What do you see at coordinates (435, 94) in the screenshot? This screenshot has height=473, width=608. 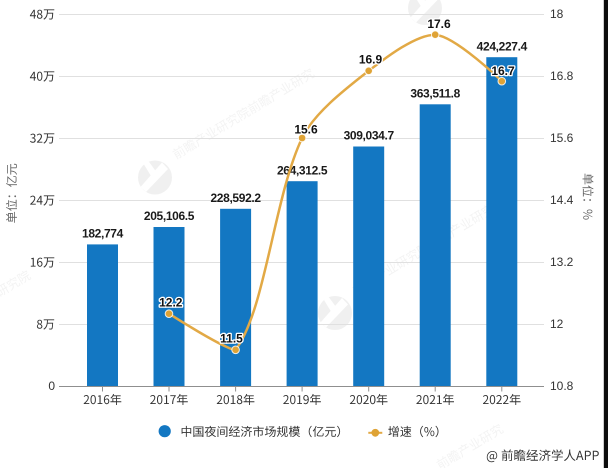 I see `svg-text: 363,511.8` at bounding box center [435, 94].